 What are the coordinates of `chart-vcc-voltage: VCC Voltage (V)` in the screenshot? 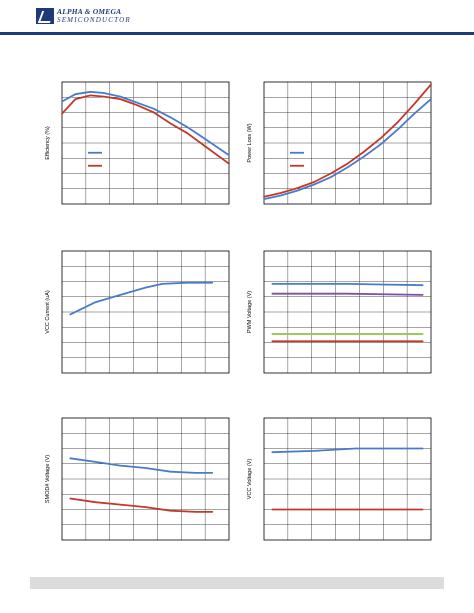 It's located at (339, 479).